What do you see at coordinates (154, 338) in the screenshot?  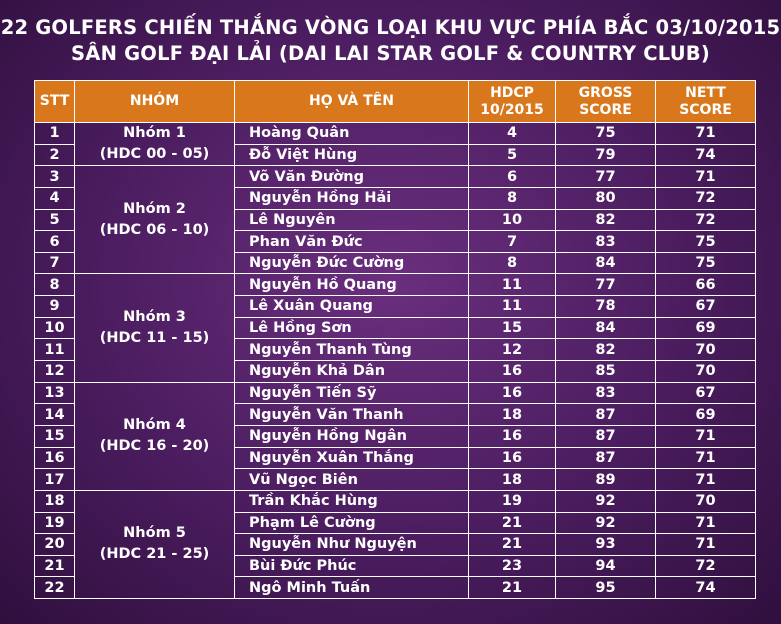 I see `group-range: (HDC 11 - 15)` at bounding box center [154, 338].